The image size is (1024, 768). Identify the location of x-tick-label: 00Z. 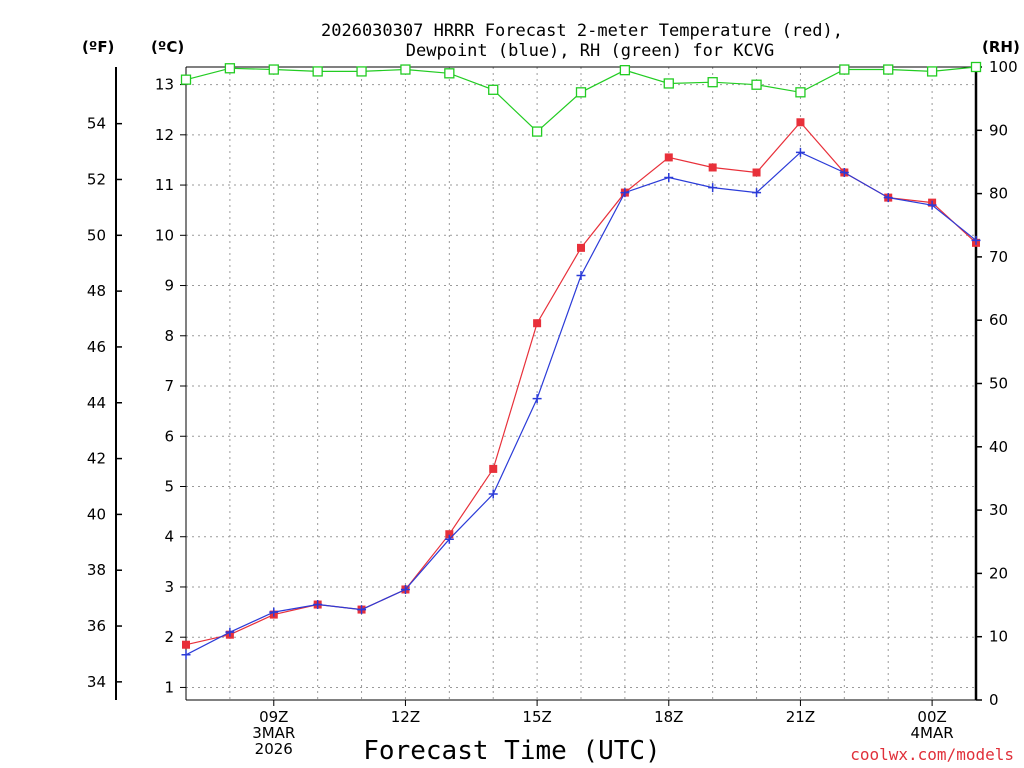
(931, 717).